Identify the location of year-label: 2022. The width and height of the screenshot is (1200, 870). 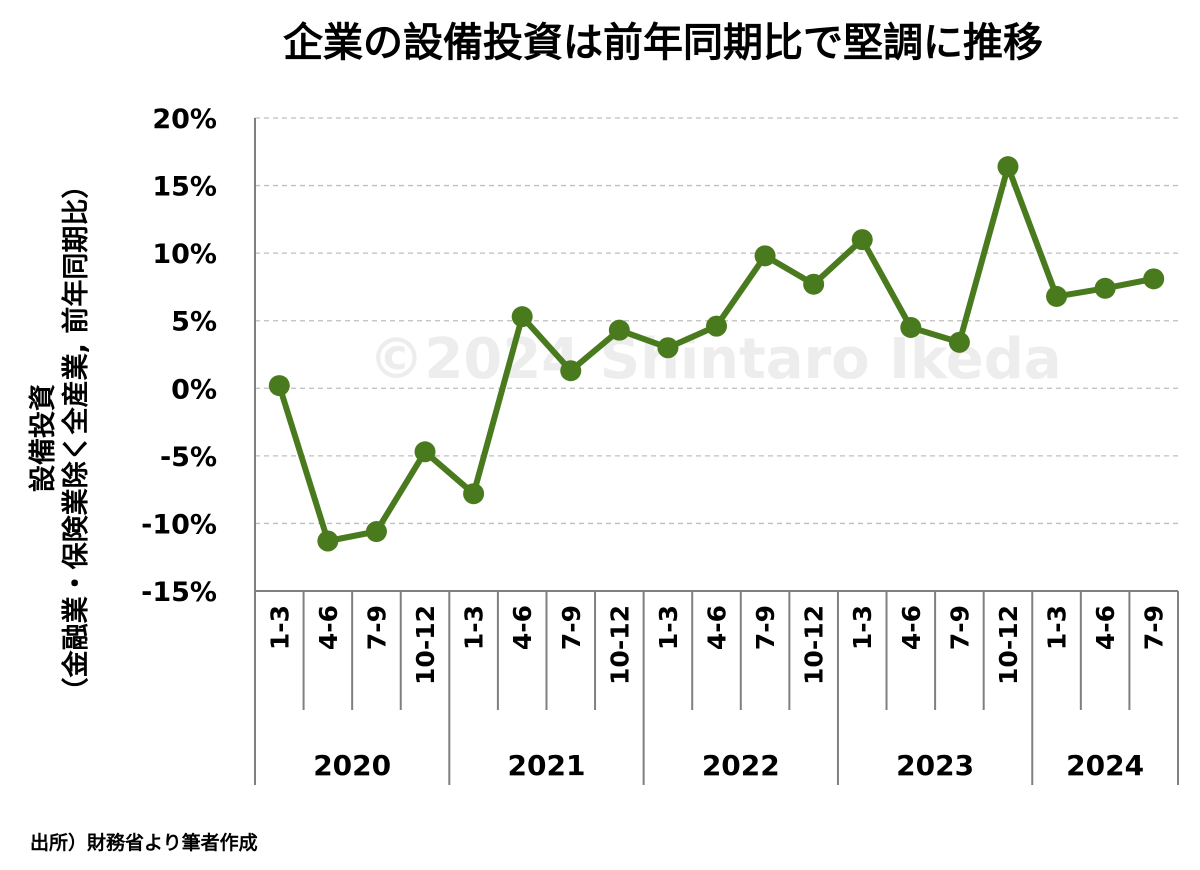
(741, 765).